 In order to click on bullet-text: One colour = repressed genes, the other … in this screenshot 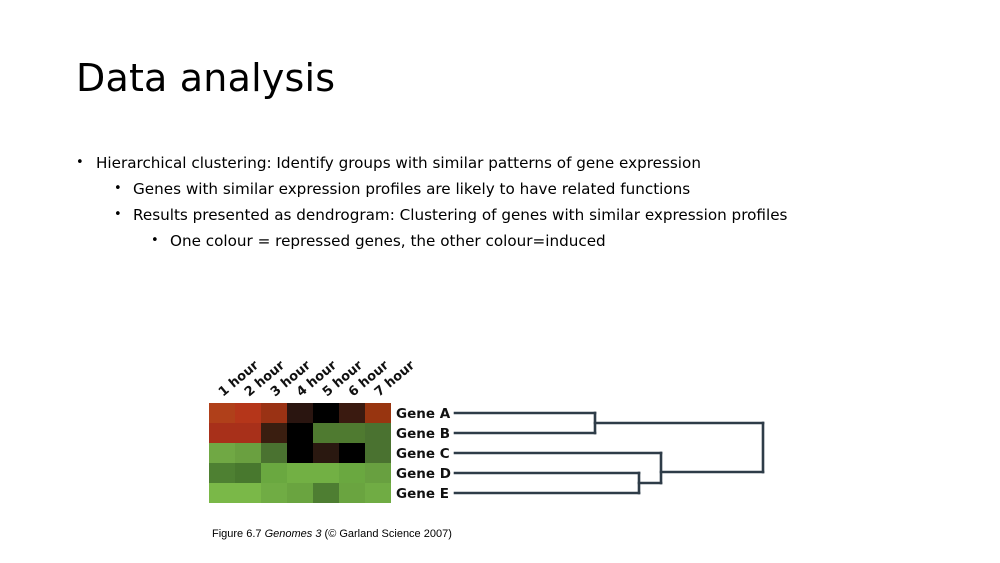, I will do `click(388, 241)`.